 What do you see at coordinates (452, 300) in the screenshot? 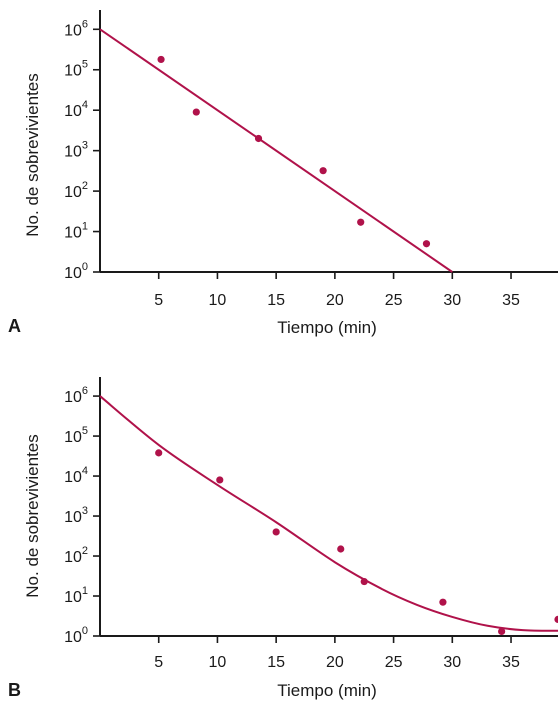
I see `x-tick-label-a: 30` at bounding box center [452, 300].